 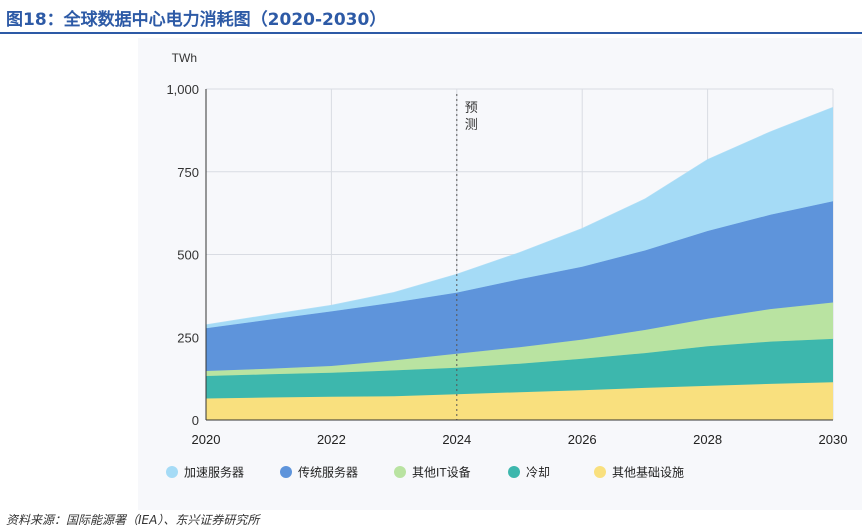 I want to click on legend-label: 传统服务器, so click(x=328, y=472).